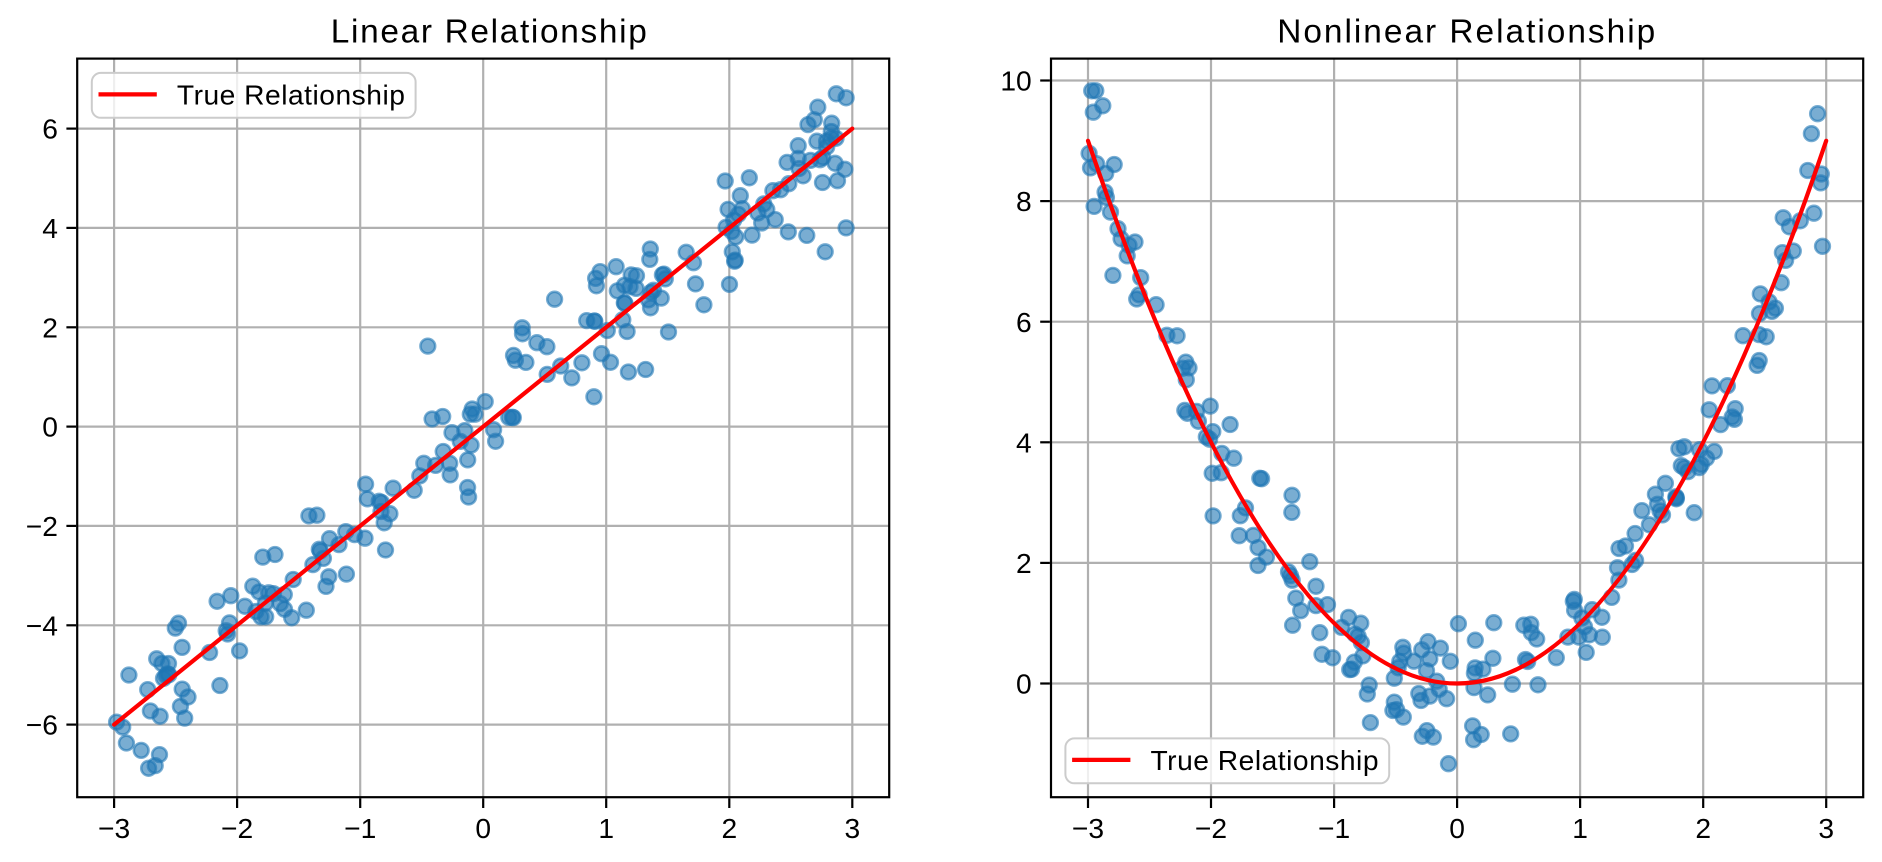 This screenshot has height=862, width=1882. What do you see at coordinates (1024, 201) in the screenshot?
I see `svg-text: 8` at bounding box center [1024, 201].